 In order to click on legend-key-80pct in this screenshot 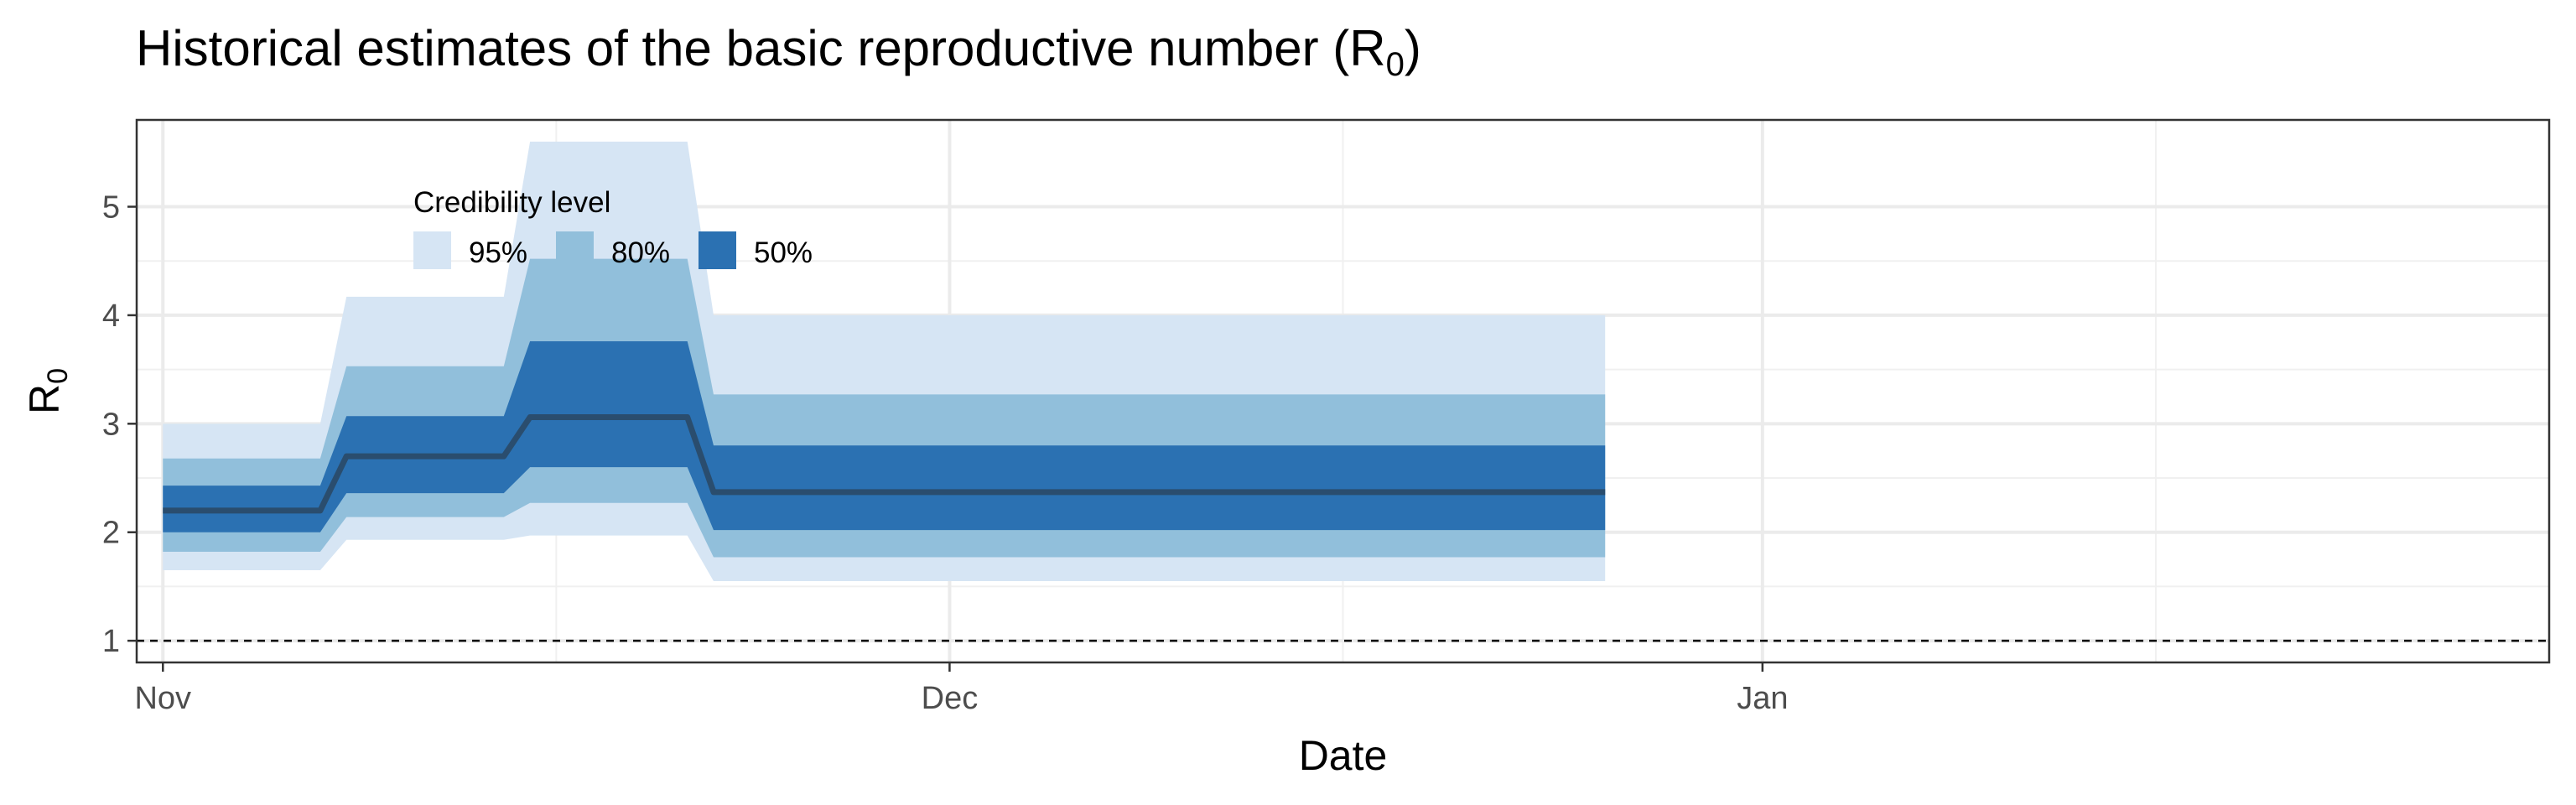, I will do `click(575, 250)`.